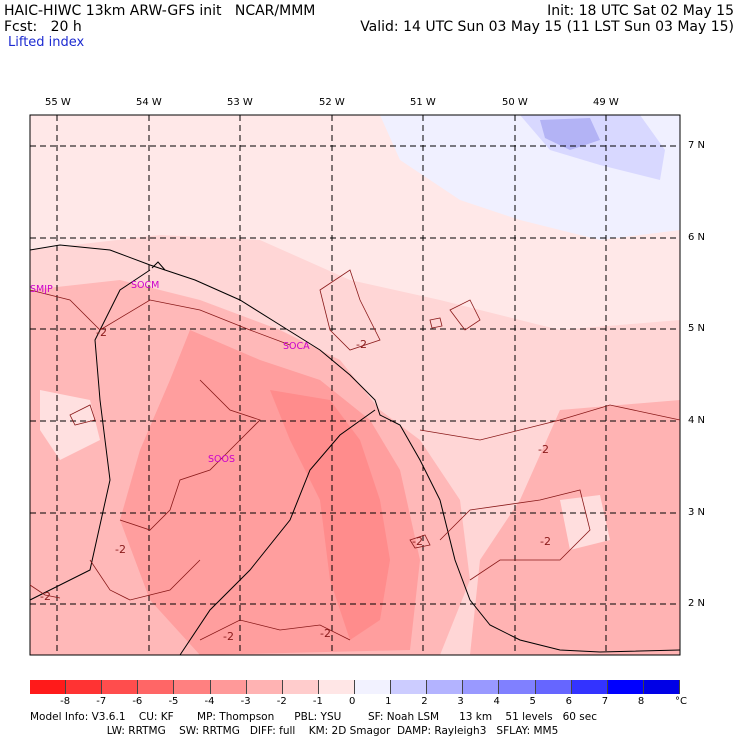 The image size is (740, 740). What do you see at coordinates (423, 102) in the screenshot?
I see `lon-label: 51 W` at bounding box center [423, 102].